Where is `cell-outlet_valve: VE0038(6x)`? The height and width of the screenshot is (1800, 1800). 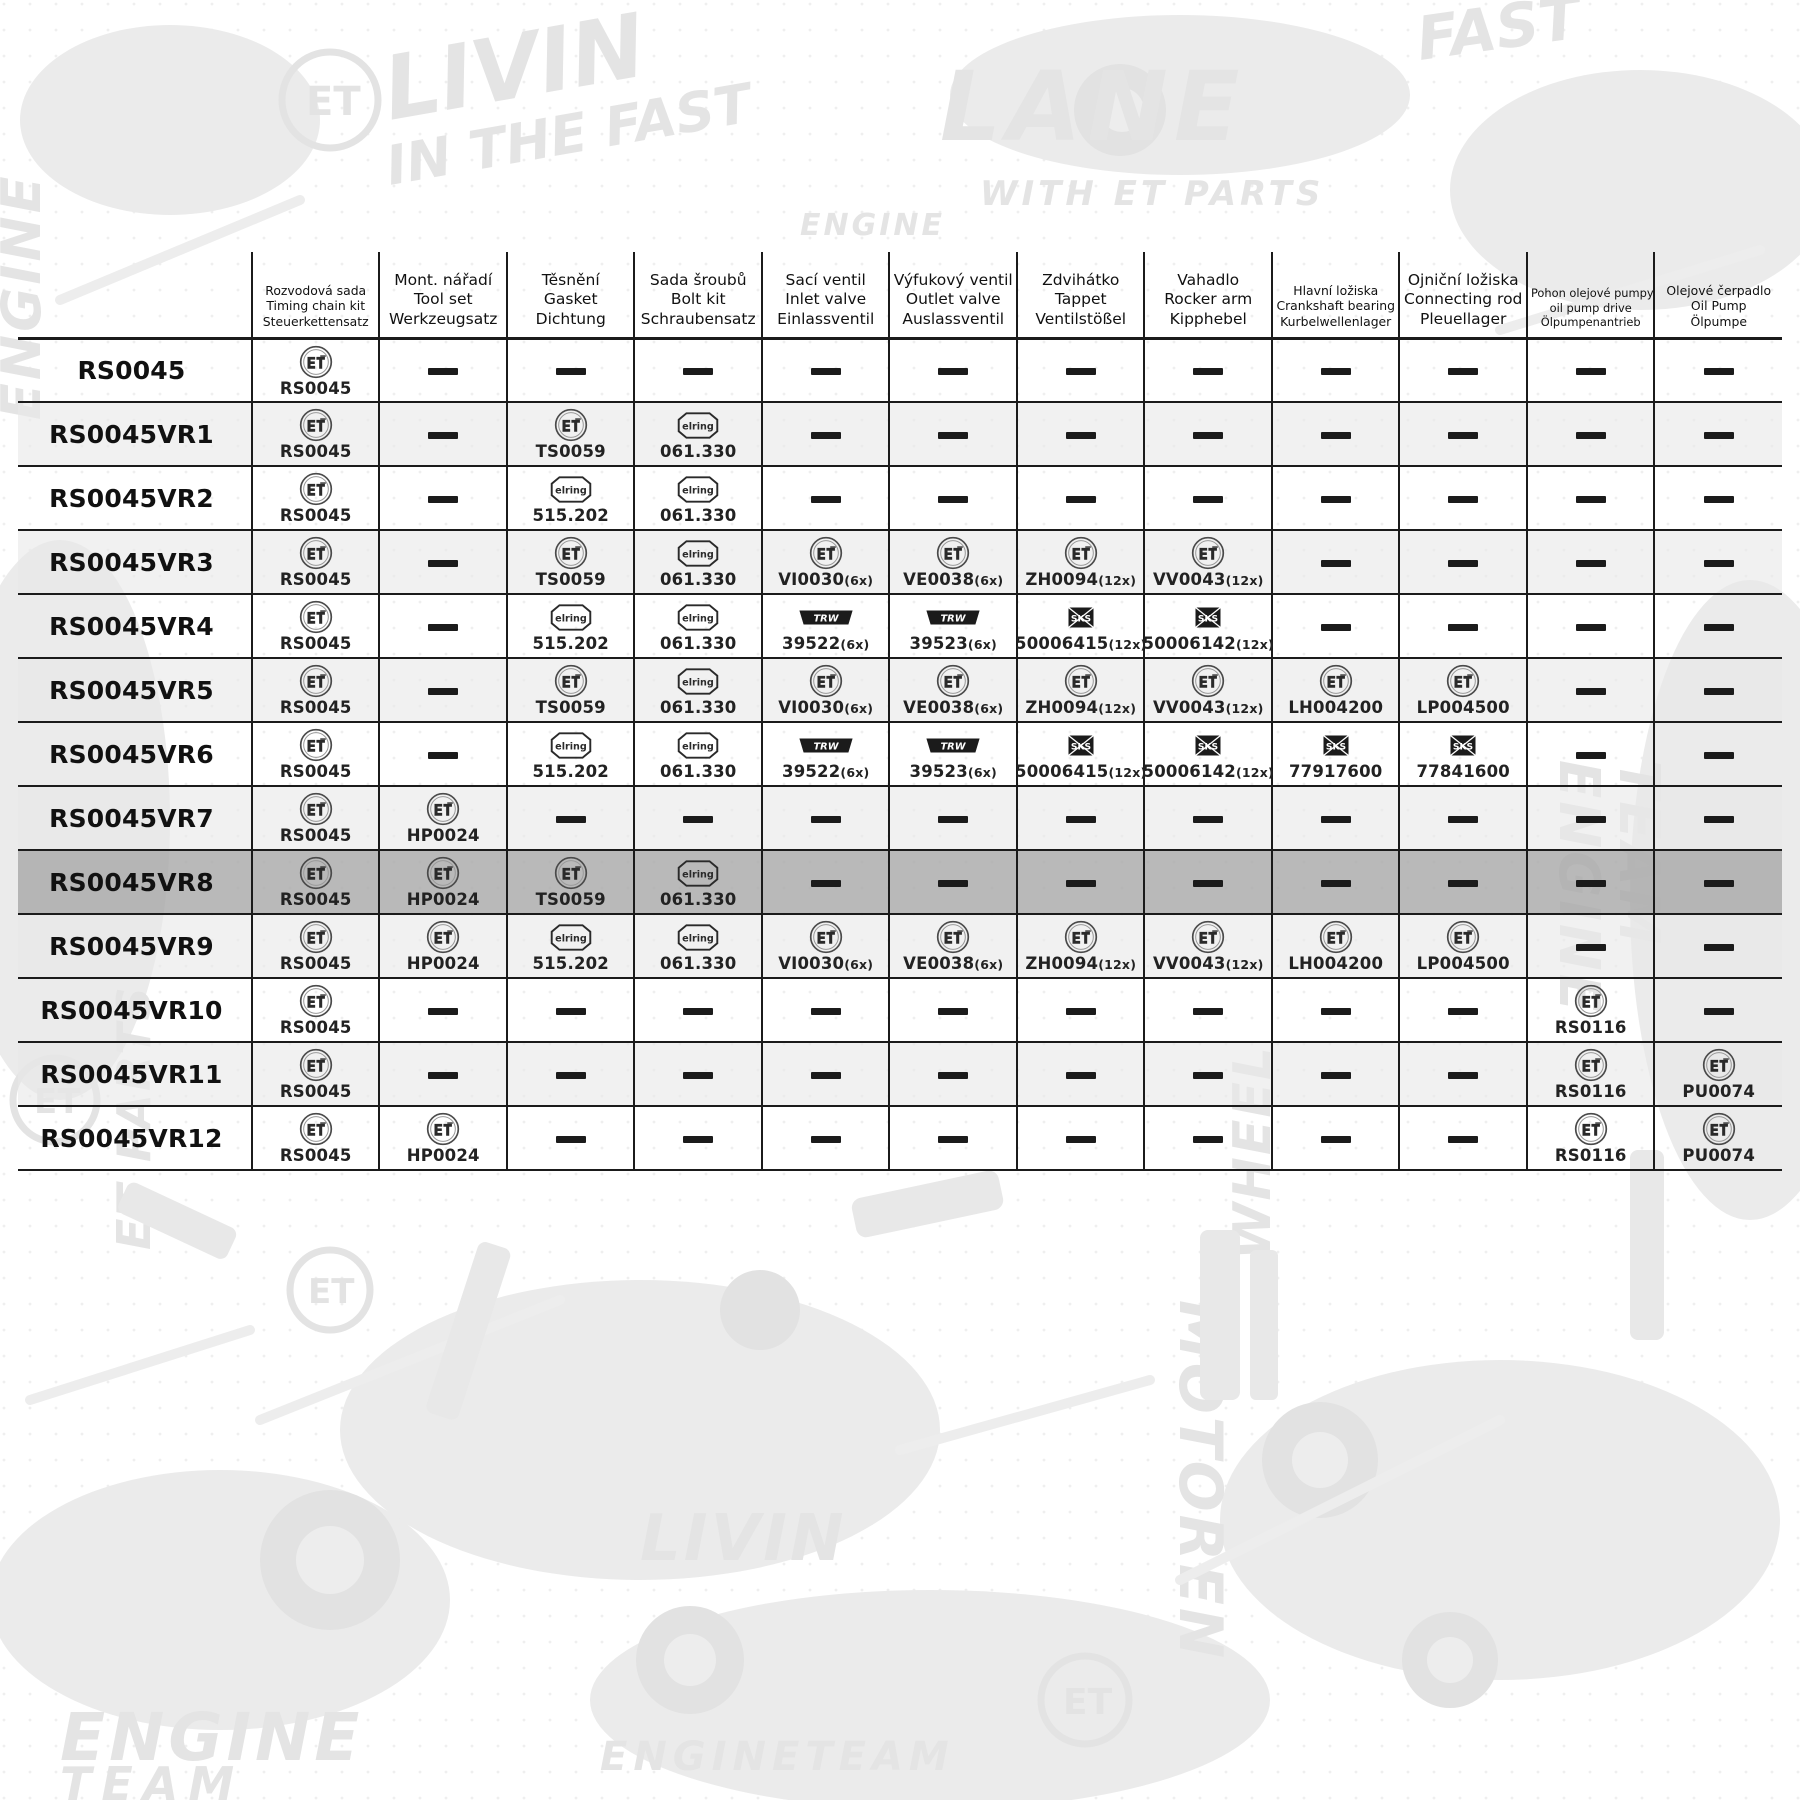 cell-outlet_valve: VE0038(6x) is located at coordinates (952, 690).